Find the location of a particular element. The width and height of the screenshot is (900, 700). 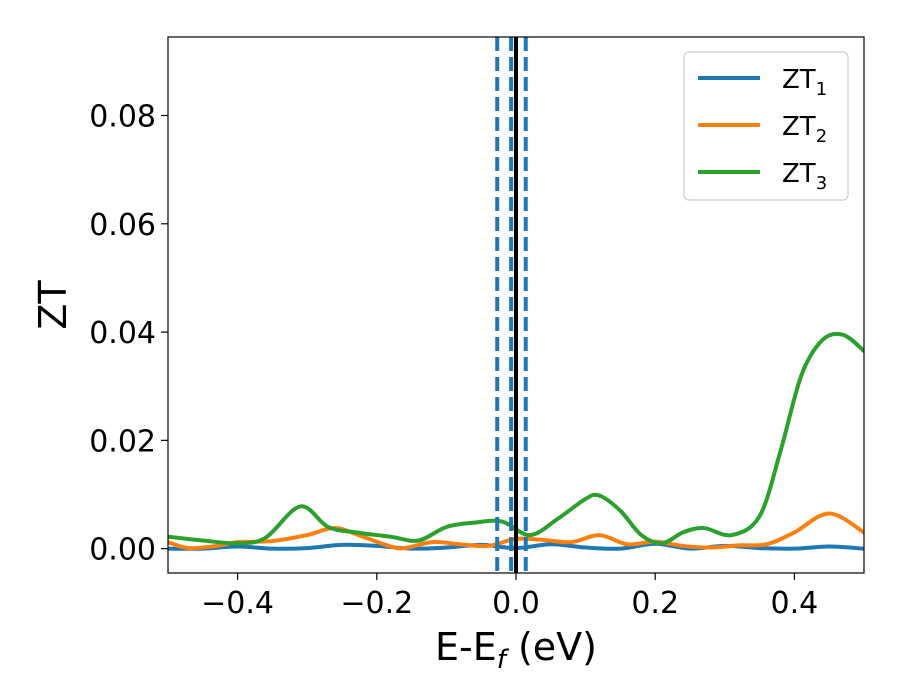

x-tick-label: 0.0 is located at coordinates (516, 603).